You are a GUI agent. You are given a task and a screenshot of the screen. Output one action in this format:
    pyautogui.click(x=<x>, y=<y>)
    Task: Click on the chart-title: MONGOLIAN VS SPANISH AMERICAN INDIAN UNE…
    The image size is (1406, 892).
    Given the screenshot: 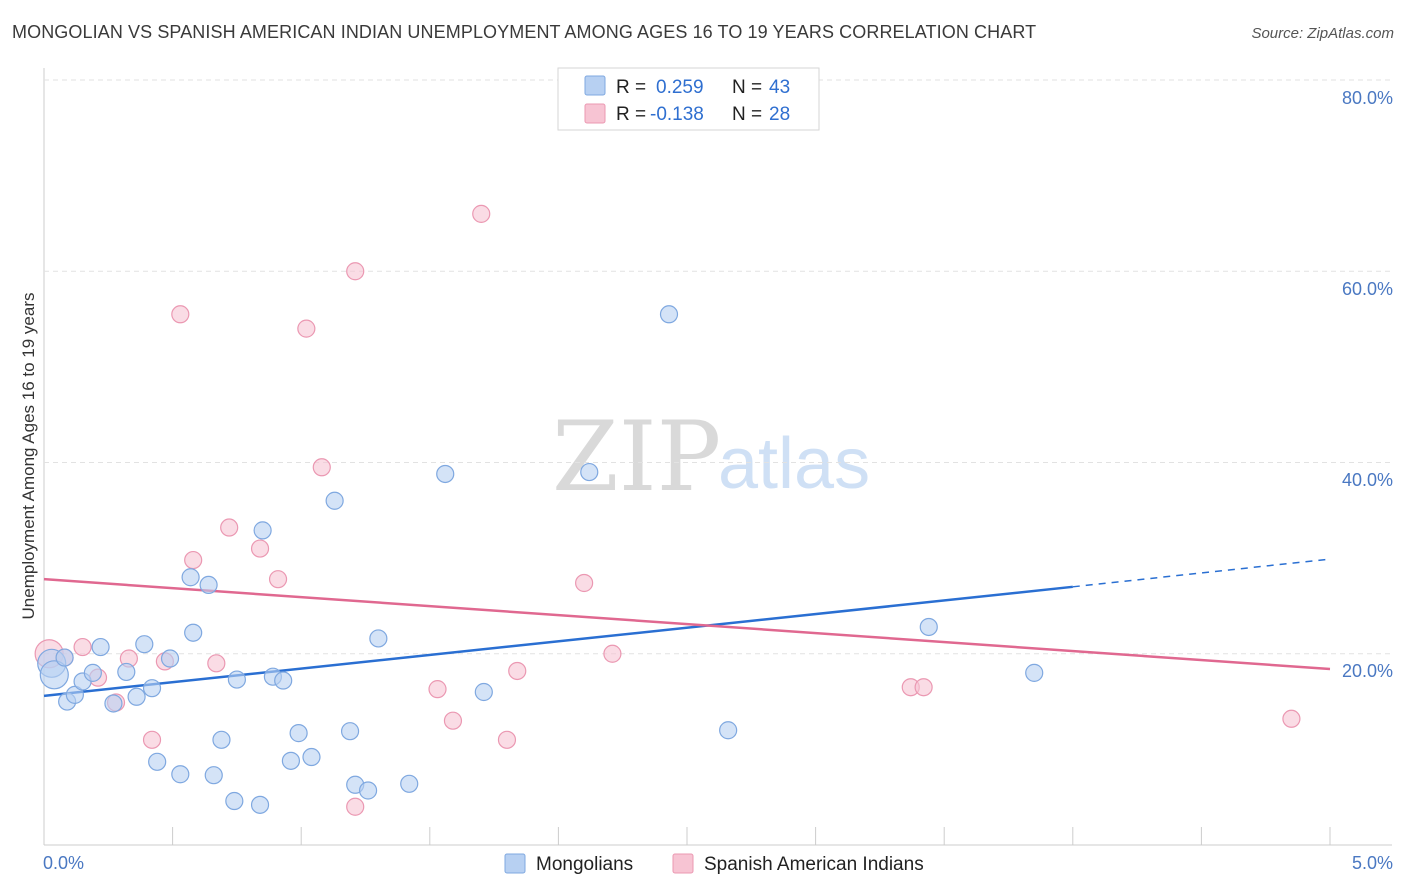 What is the action you would take?
    pyautogui.click(x=524, y=32)
    